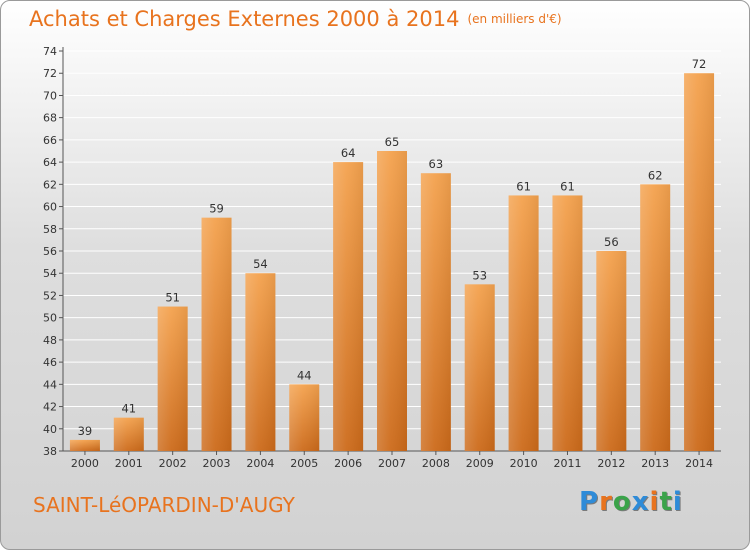 The height and width of the screenshot is (550, 750). I want to click on y-tick-label: 54, so click(50, 273).